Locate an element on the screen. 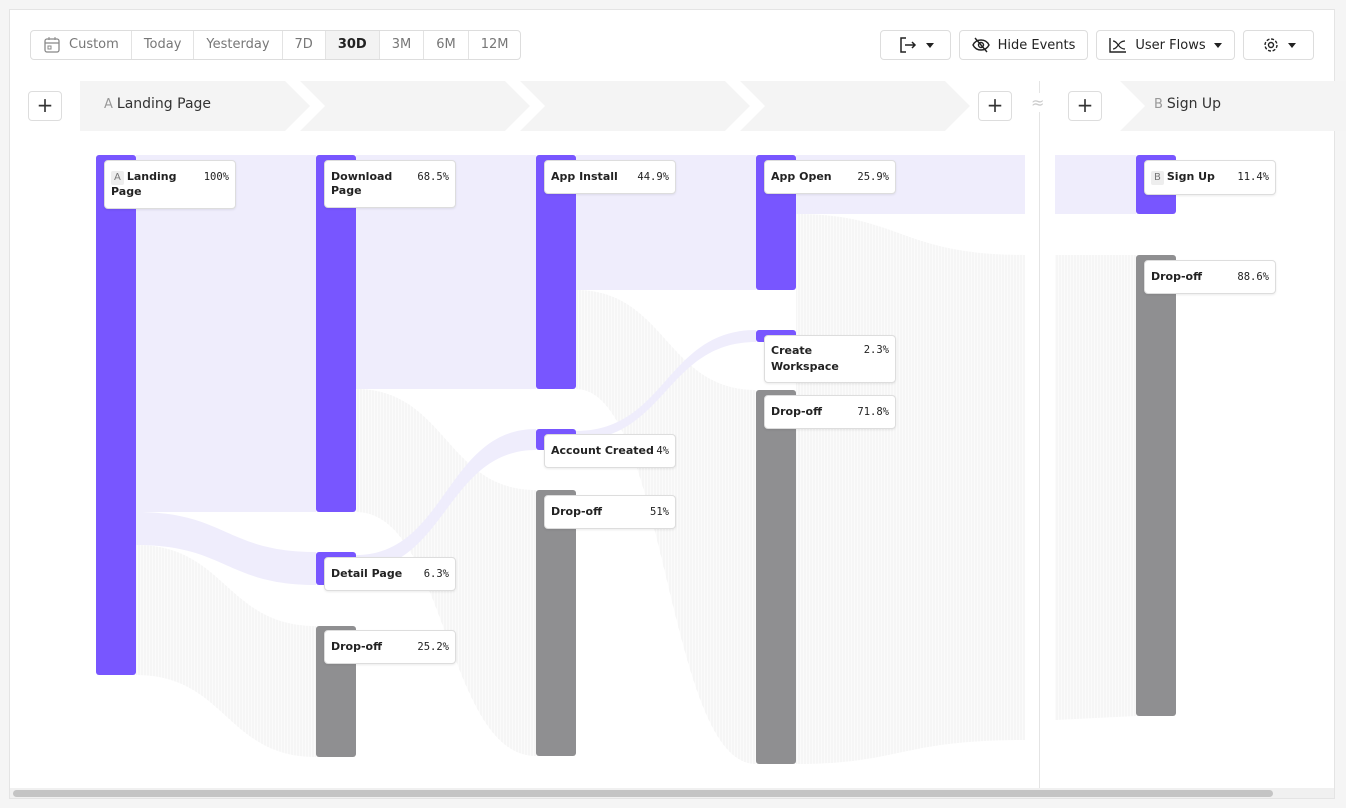 This screenshot has width=1346, height=808. settings-button is located at coordinates (1278, 45).